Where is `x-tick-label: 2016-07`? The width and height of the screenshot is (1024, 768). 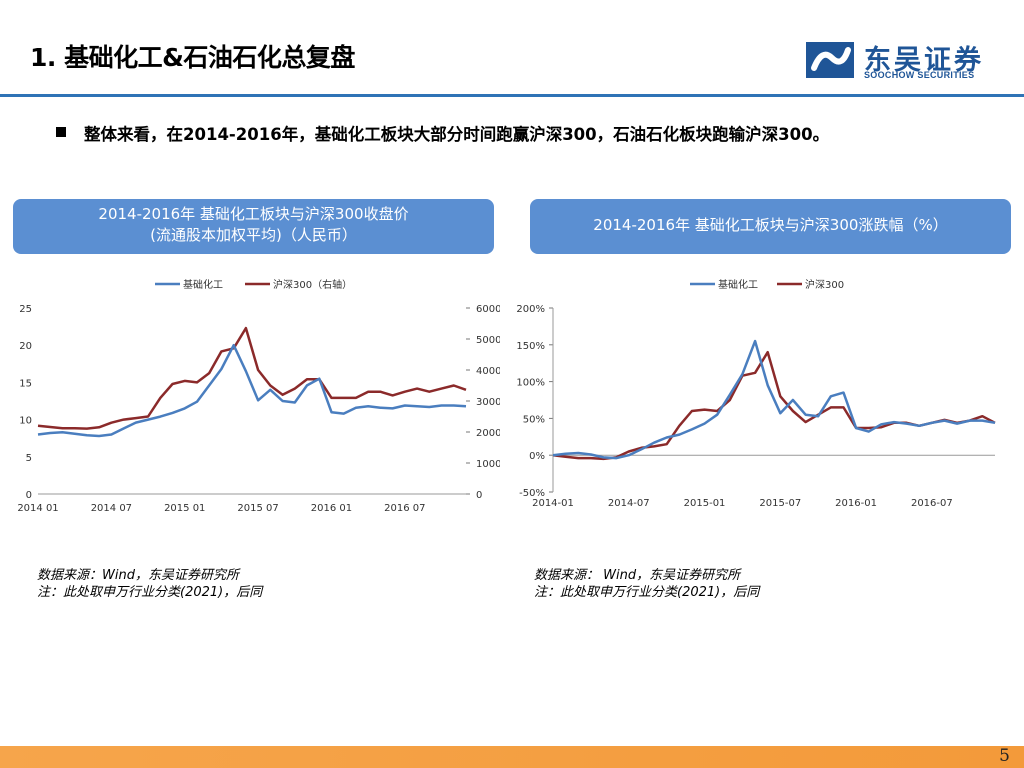 x-tick-label: 2016-07 is located at coordinates (932, 503).